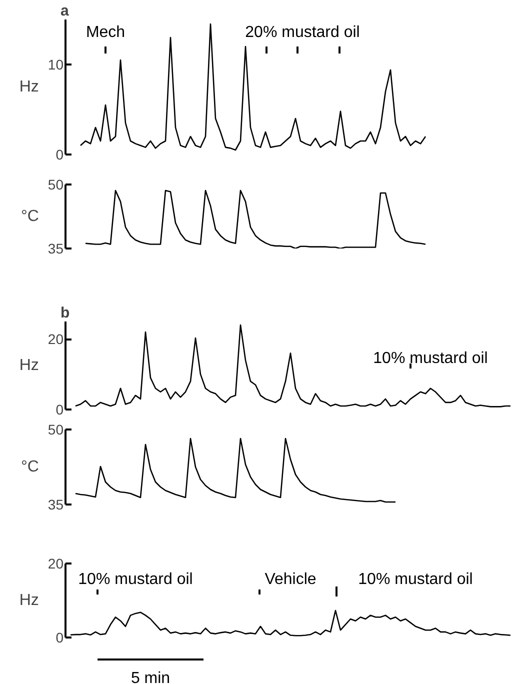  Describe the element at coordinates (290, 579) in the screenshot. I see `annotation: Vehicle` at that location.